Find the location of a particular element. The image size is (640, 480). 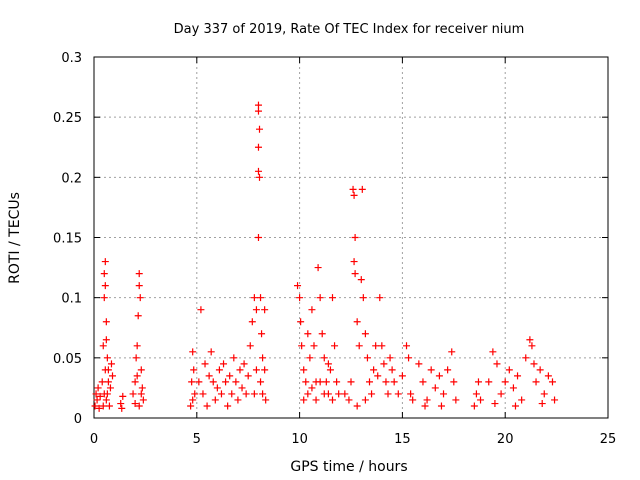

x-tick-label: 15 is located at coordinates (402, 439).